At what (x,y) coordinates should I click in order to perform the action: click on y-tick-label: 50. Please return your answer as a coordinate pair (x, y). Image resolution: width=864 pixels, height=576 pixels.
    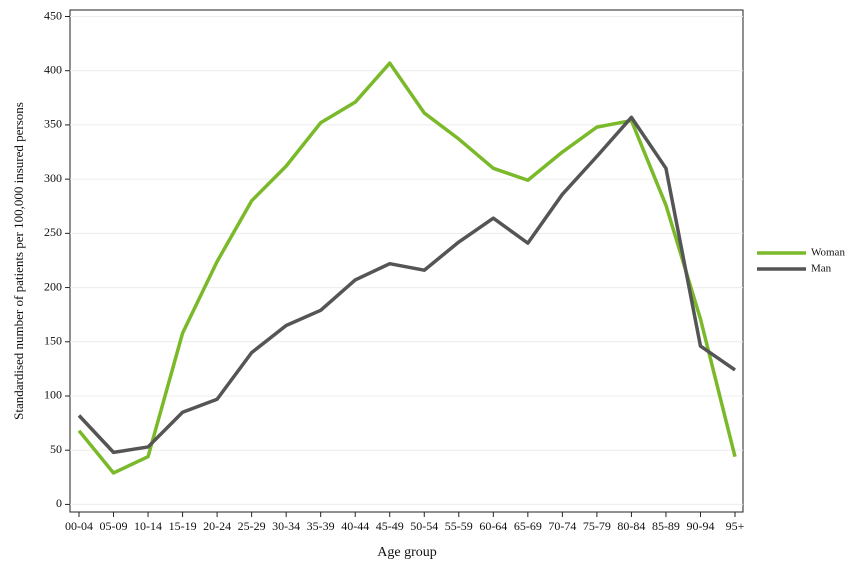
    Looking at the image, I should click on (56, 449).